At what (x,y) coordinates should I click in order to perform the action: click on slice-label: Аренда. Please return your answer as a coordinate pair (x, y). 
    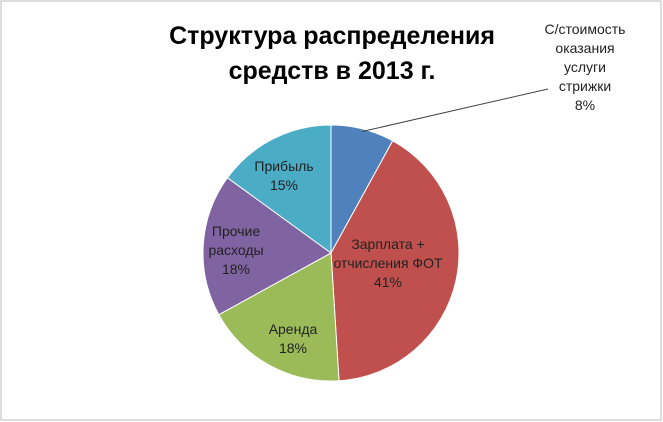
    Looking at the image, I should click on (293, 329).